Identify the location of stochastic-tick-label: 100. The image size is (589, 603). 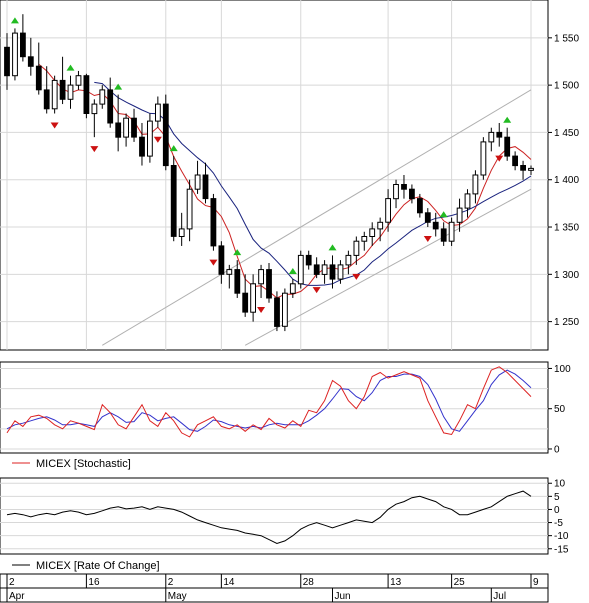
(562, 369).